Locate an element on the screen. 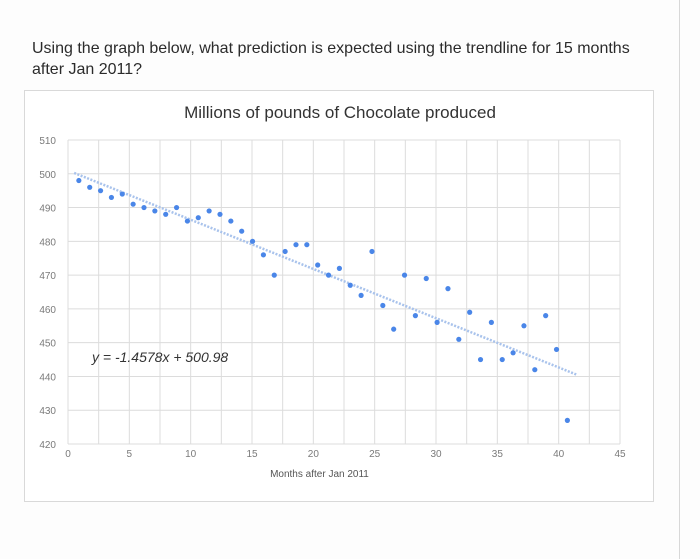  x-tick-label: 45 is located at coordinates (620, 454).